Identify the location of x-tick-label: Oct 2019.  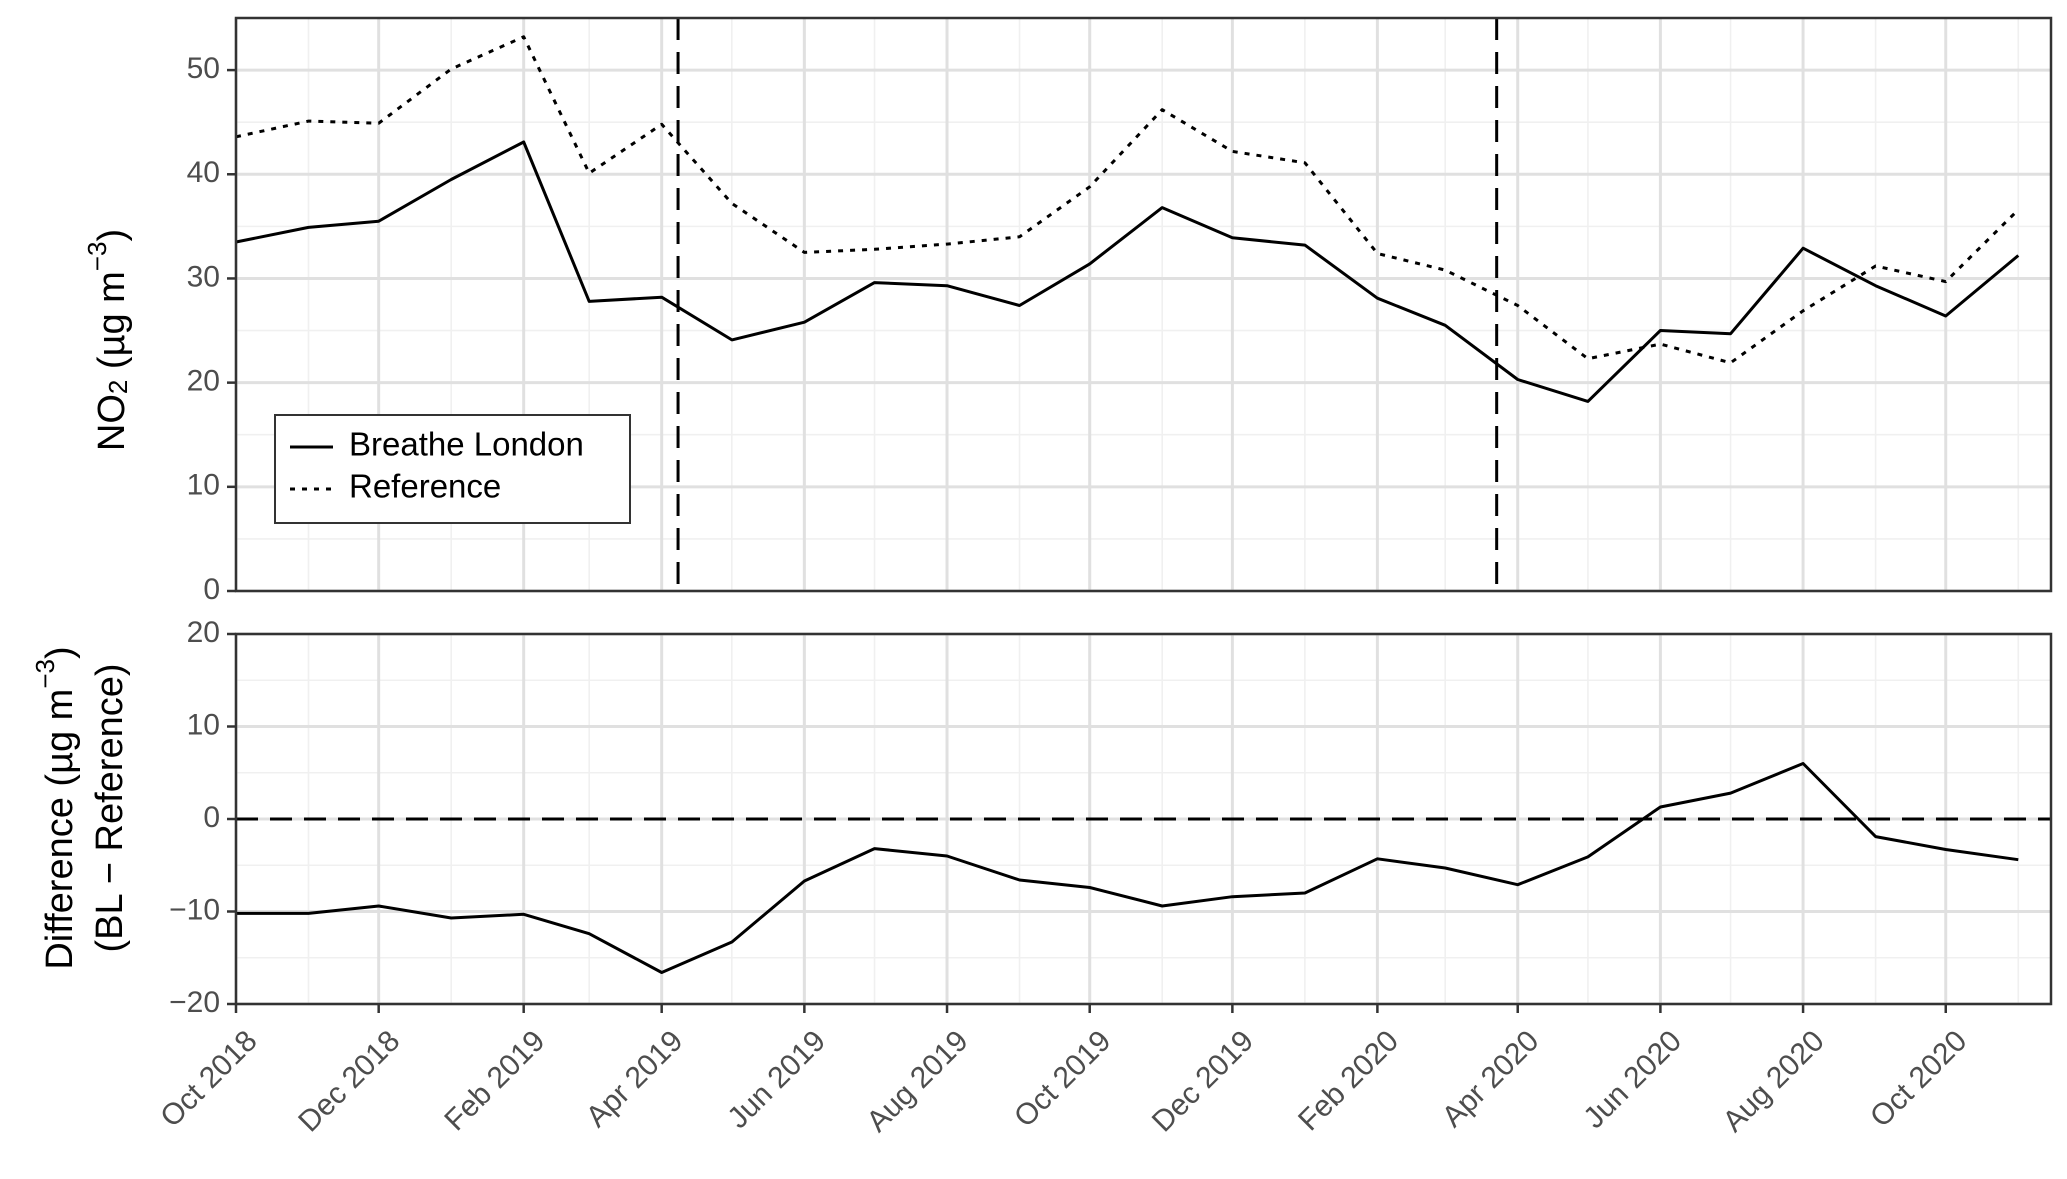
(1062, 1078).